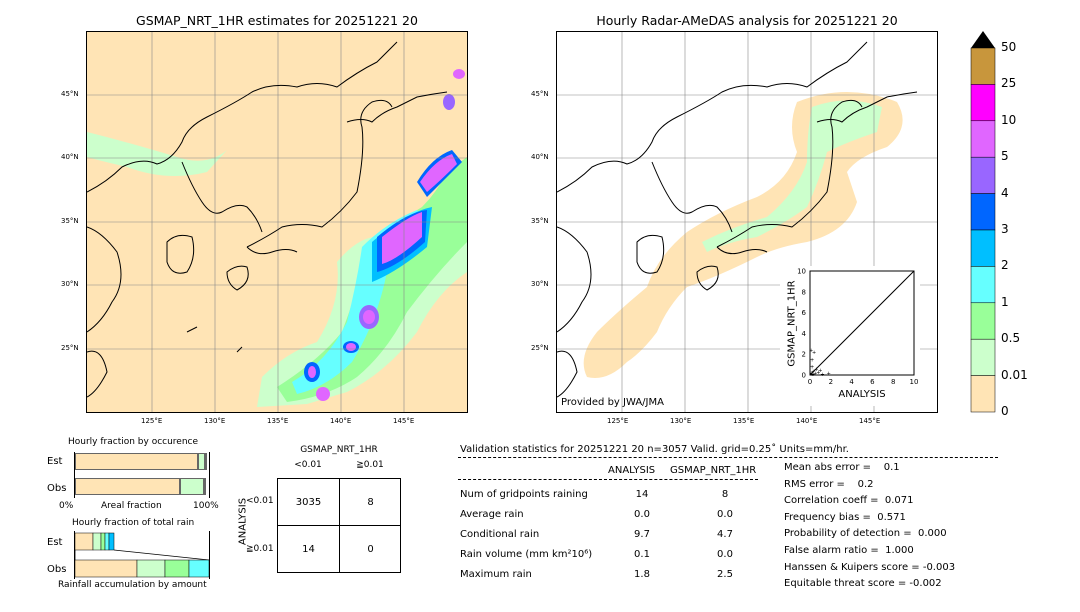 The width and height of the screenshot is (1080, 612). I want to click on rain-connector, so click(161, 555).